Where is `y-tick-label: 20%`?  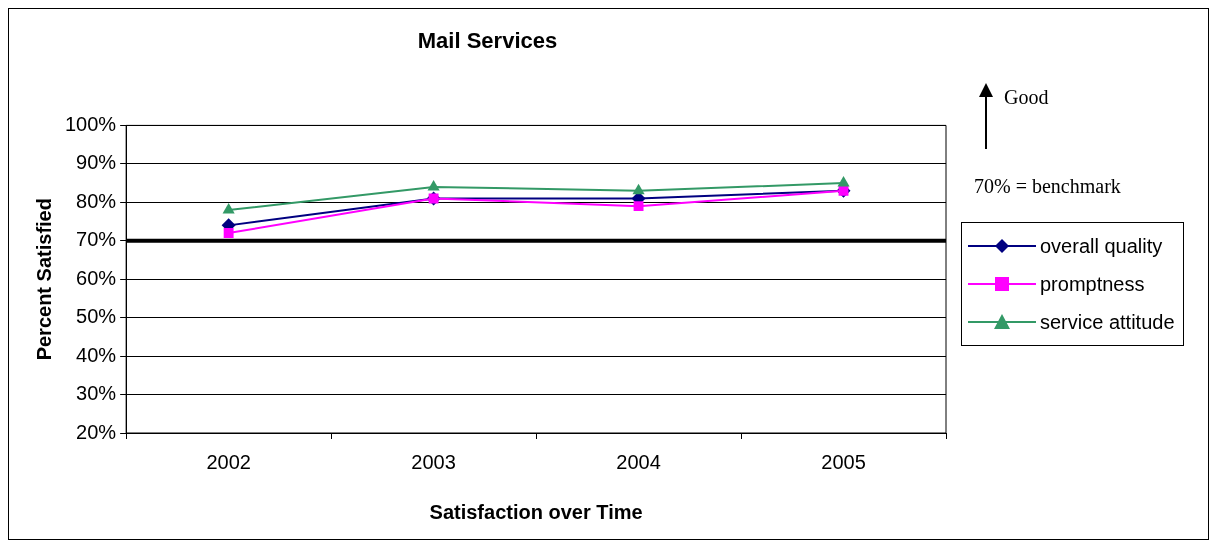 y-tick-label: 20% is located at coordinates (96, 431).